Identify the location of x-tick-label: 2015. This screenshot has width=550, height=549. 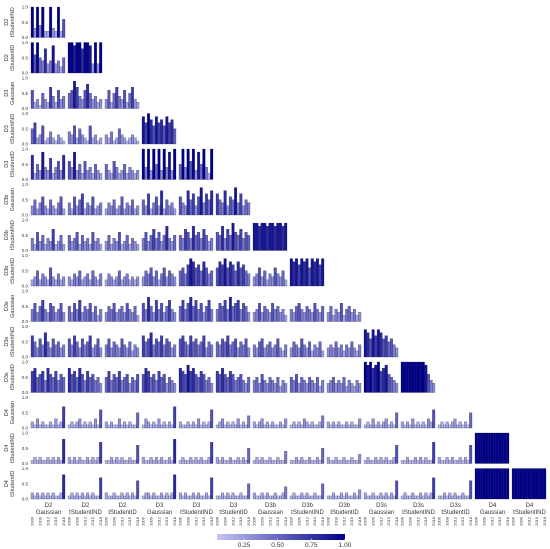
(166, 521).